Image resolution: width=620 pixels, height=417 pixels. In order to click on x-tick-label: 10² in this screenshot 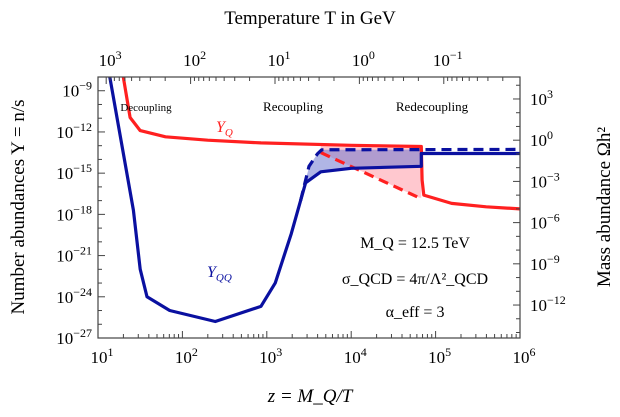, I will do `click(186, 356)`.